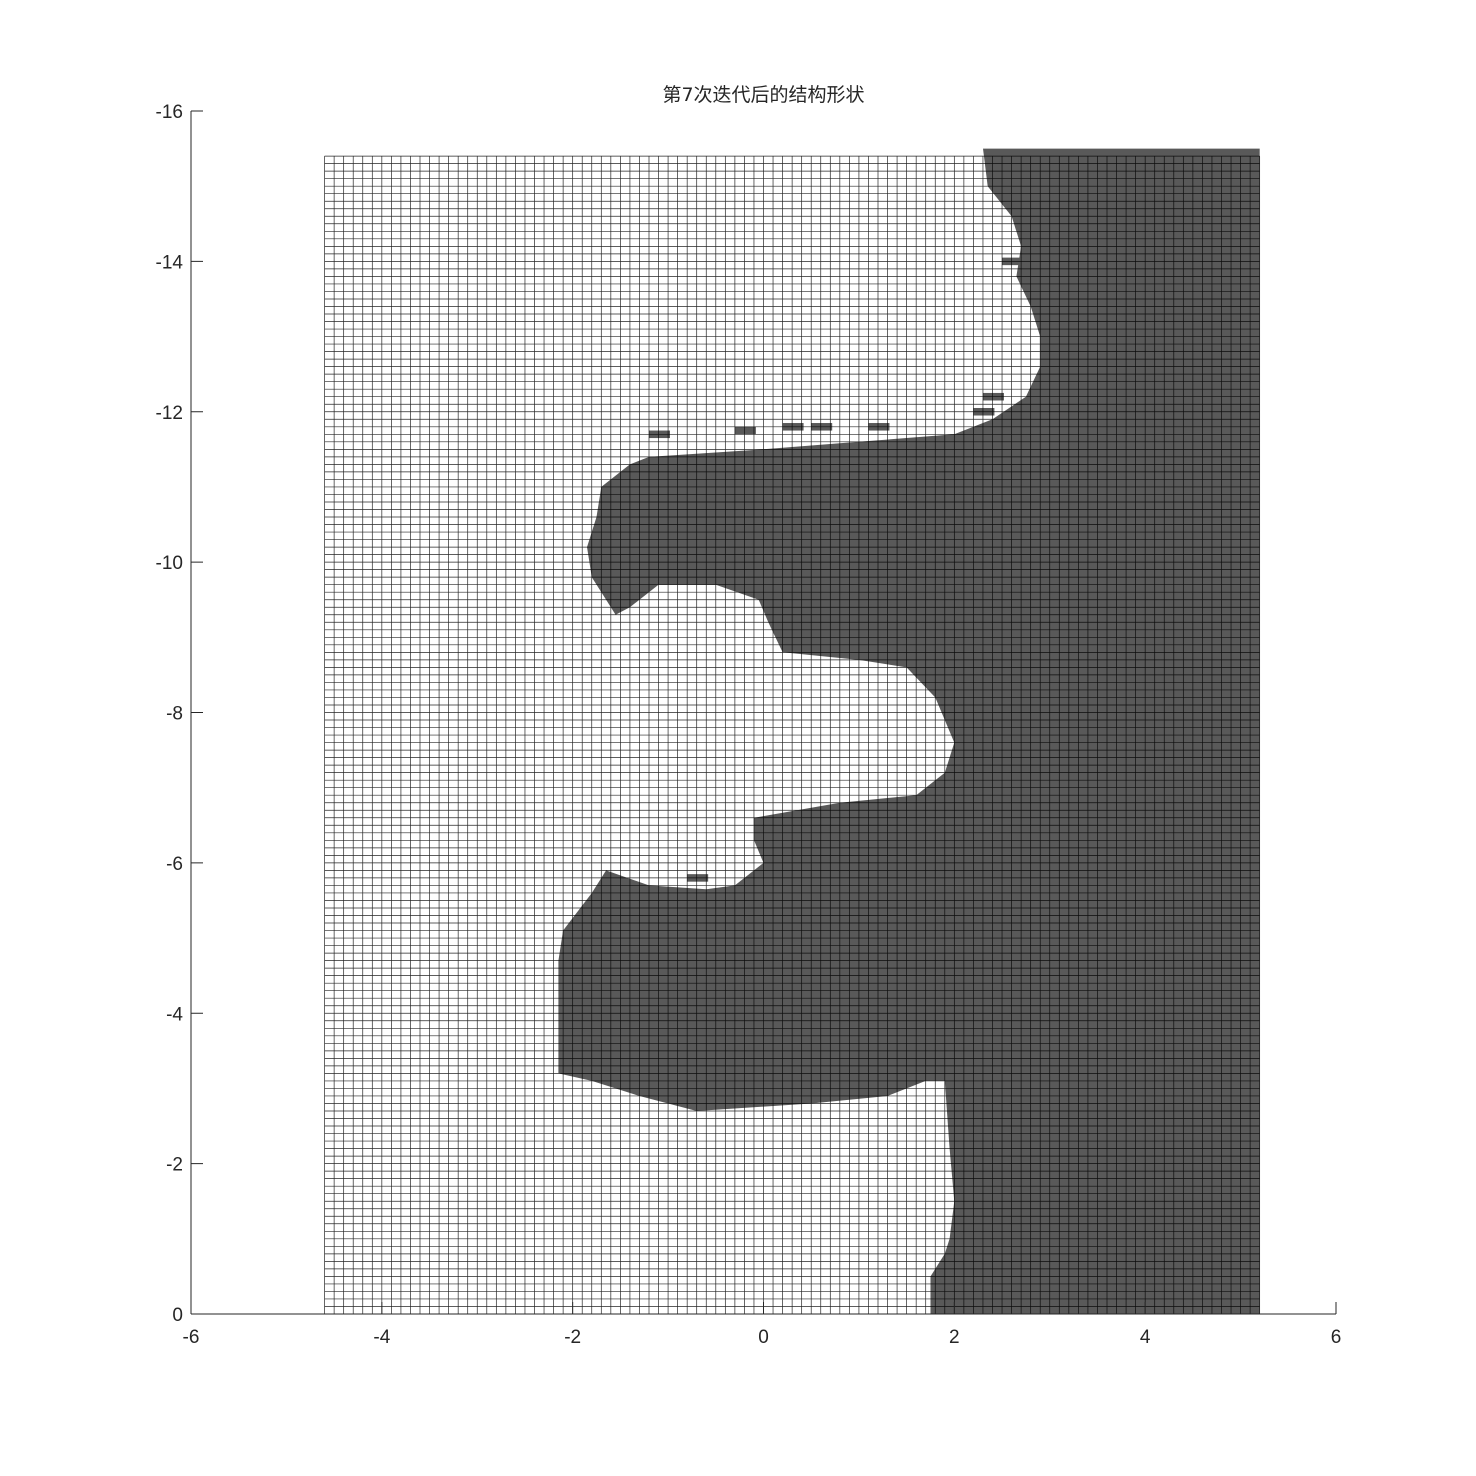 This screenshot has width=1476, height=1476. Describe the element at coordinates (177, 1315) in the screenshot. I see `y-tick-label: 0` at that location.